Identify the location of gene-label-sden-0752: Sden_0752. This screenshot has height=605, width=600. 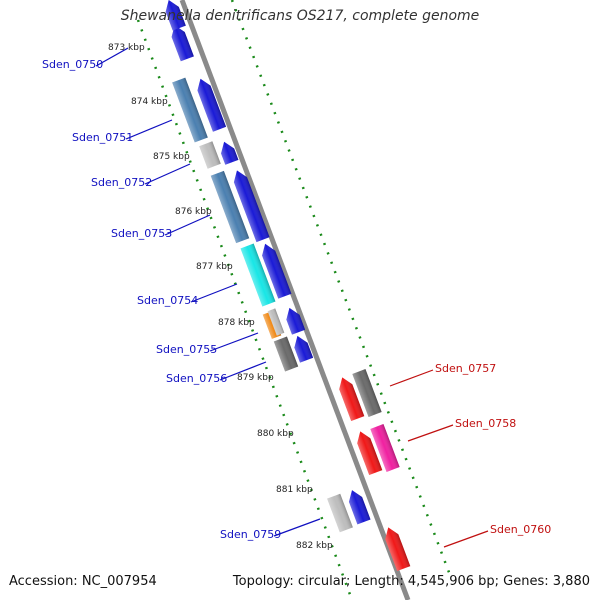
(121, 182).